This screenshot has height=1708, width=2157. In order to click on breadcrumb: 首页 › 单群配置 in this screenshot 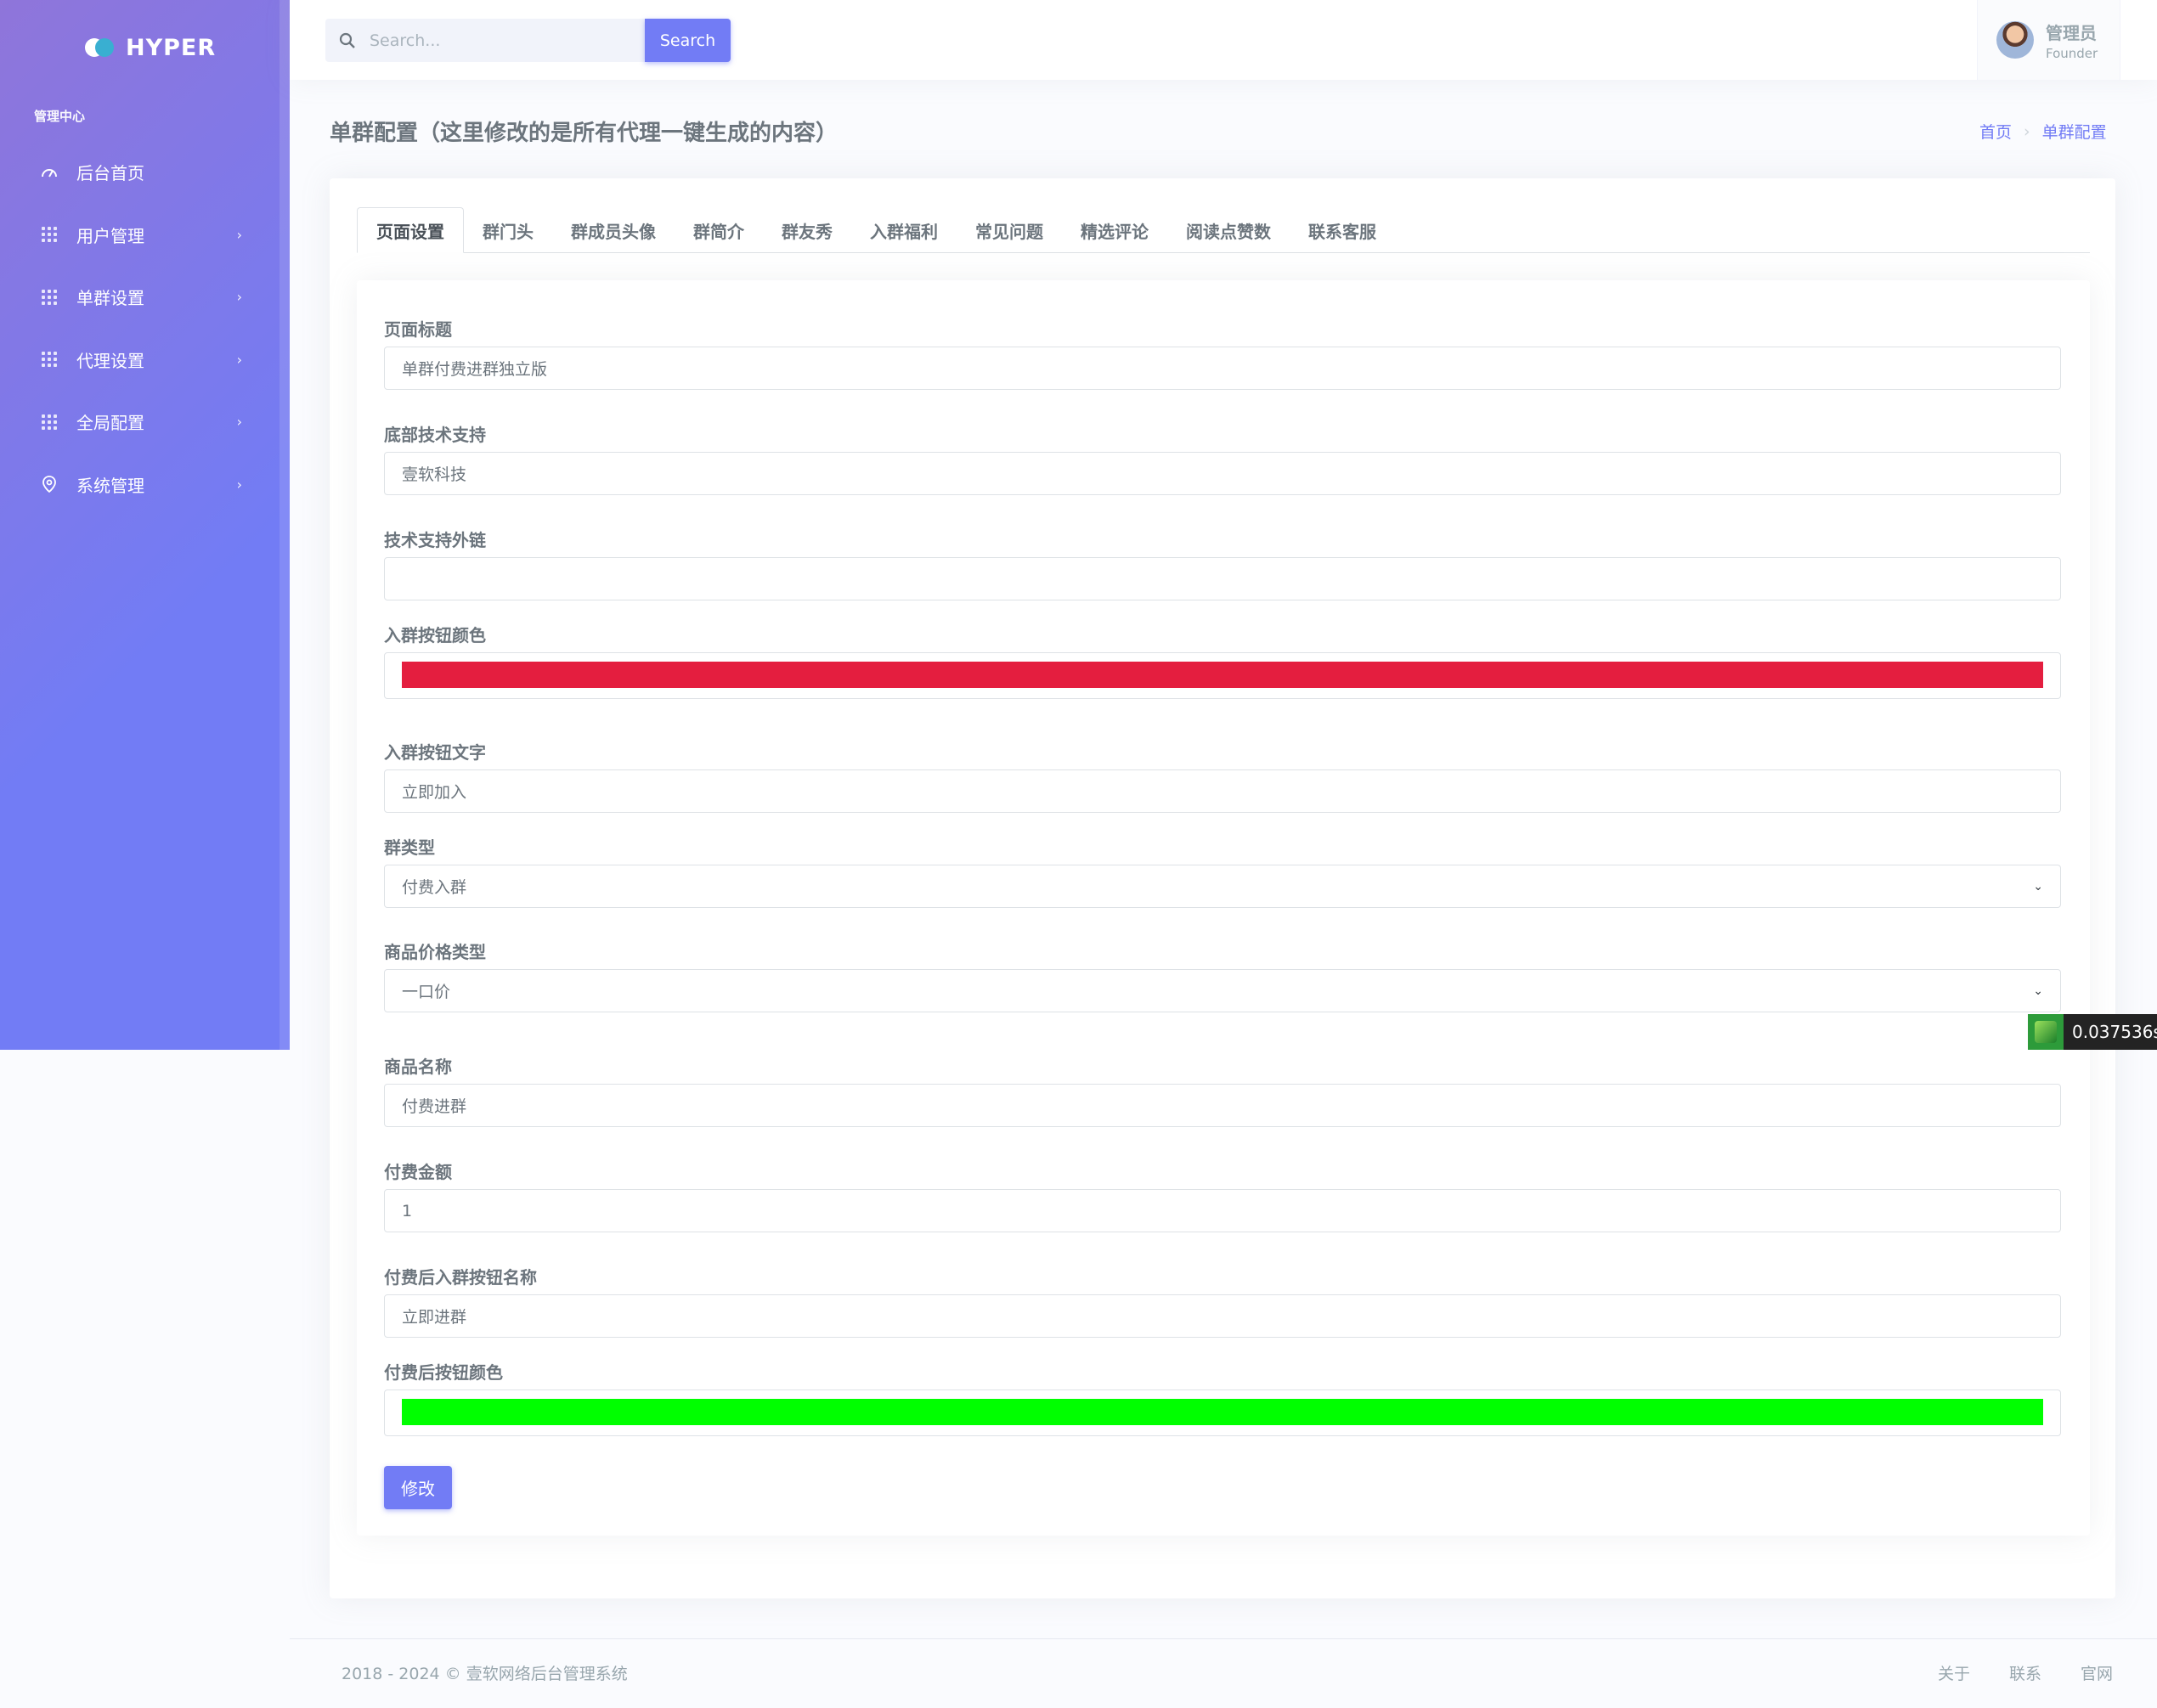, I will do `click(2043, 131)`.